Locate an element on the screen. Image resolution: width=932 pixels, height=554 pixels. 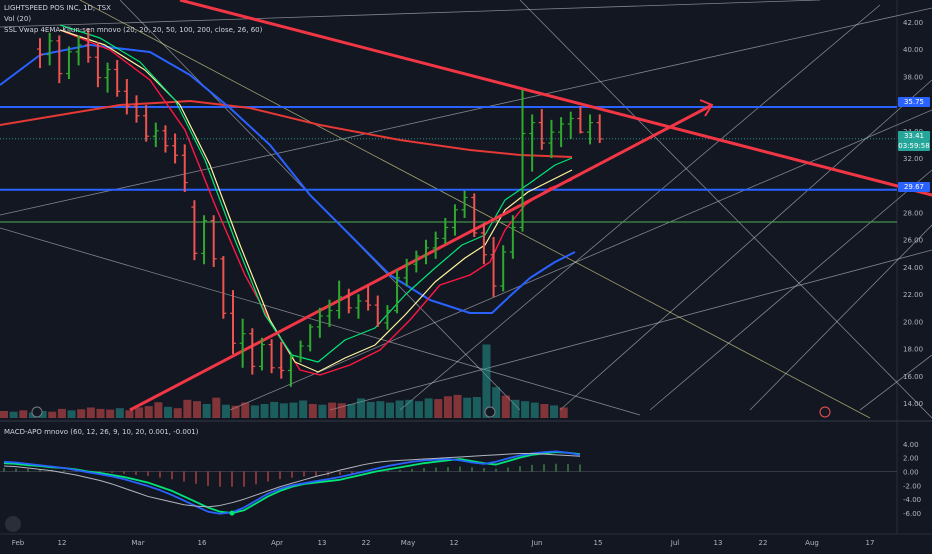
price-tick-label: 24.00 is located at coordinates (913, 268).